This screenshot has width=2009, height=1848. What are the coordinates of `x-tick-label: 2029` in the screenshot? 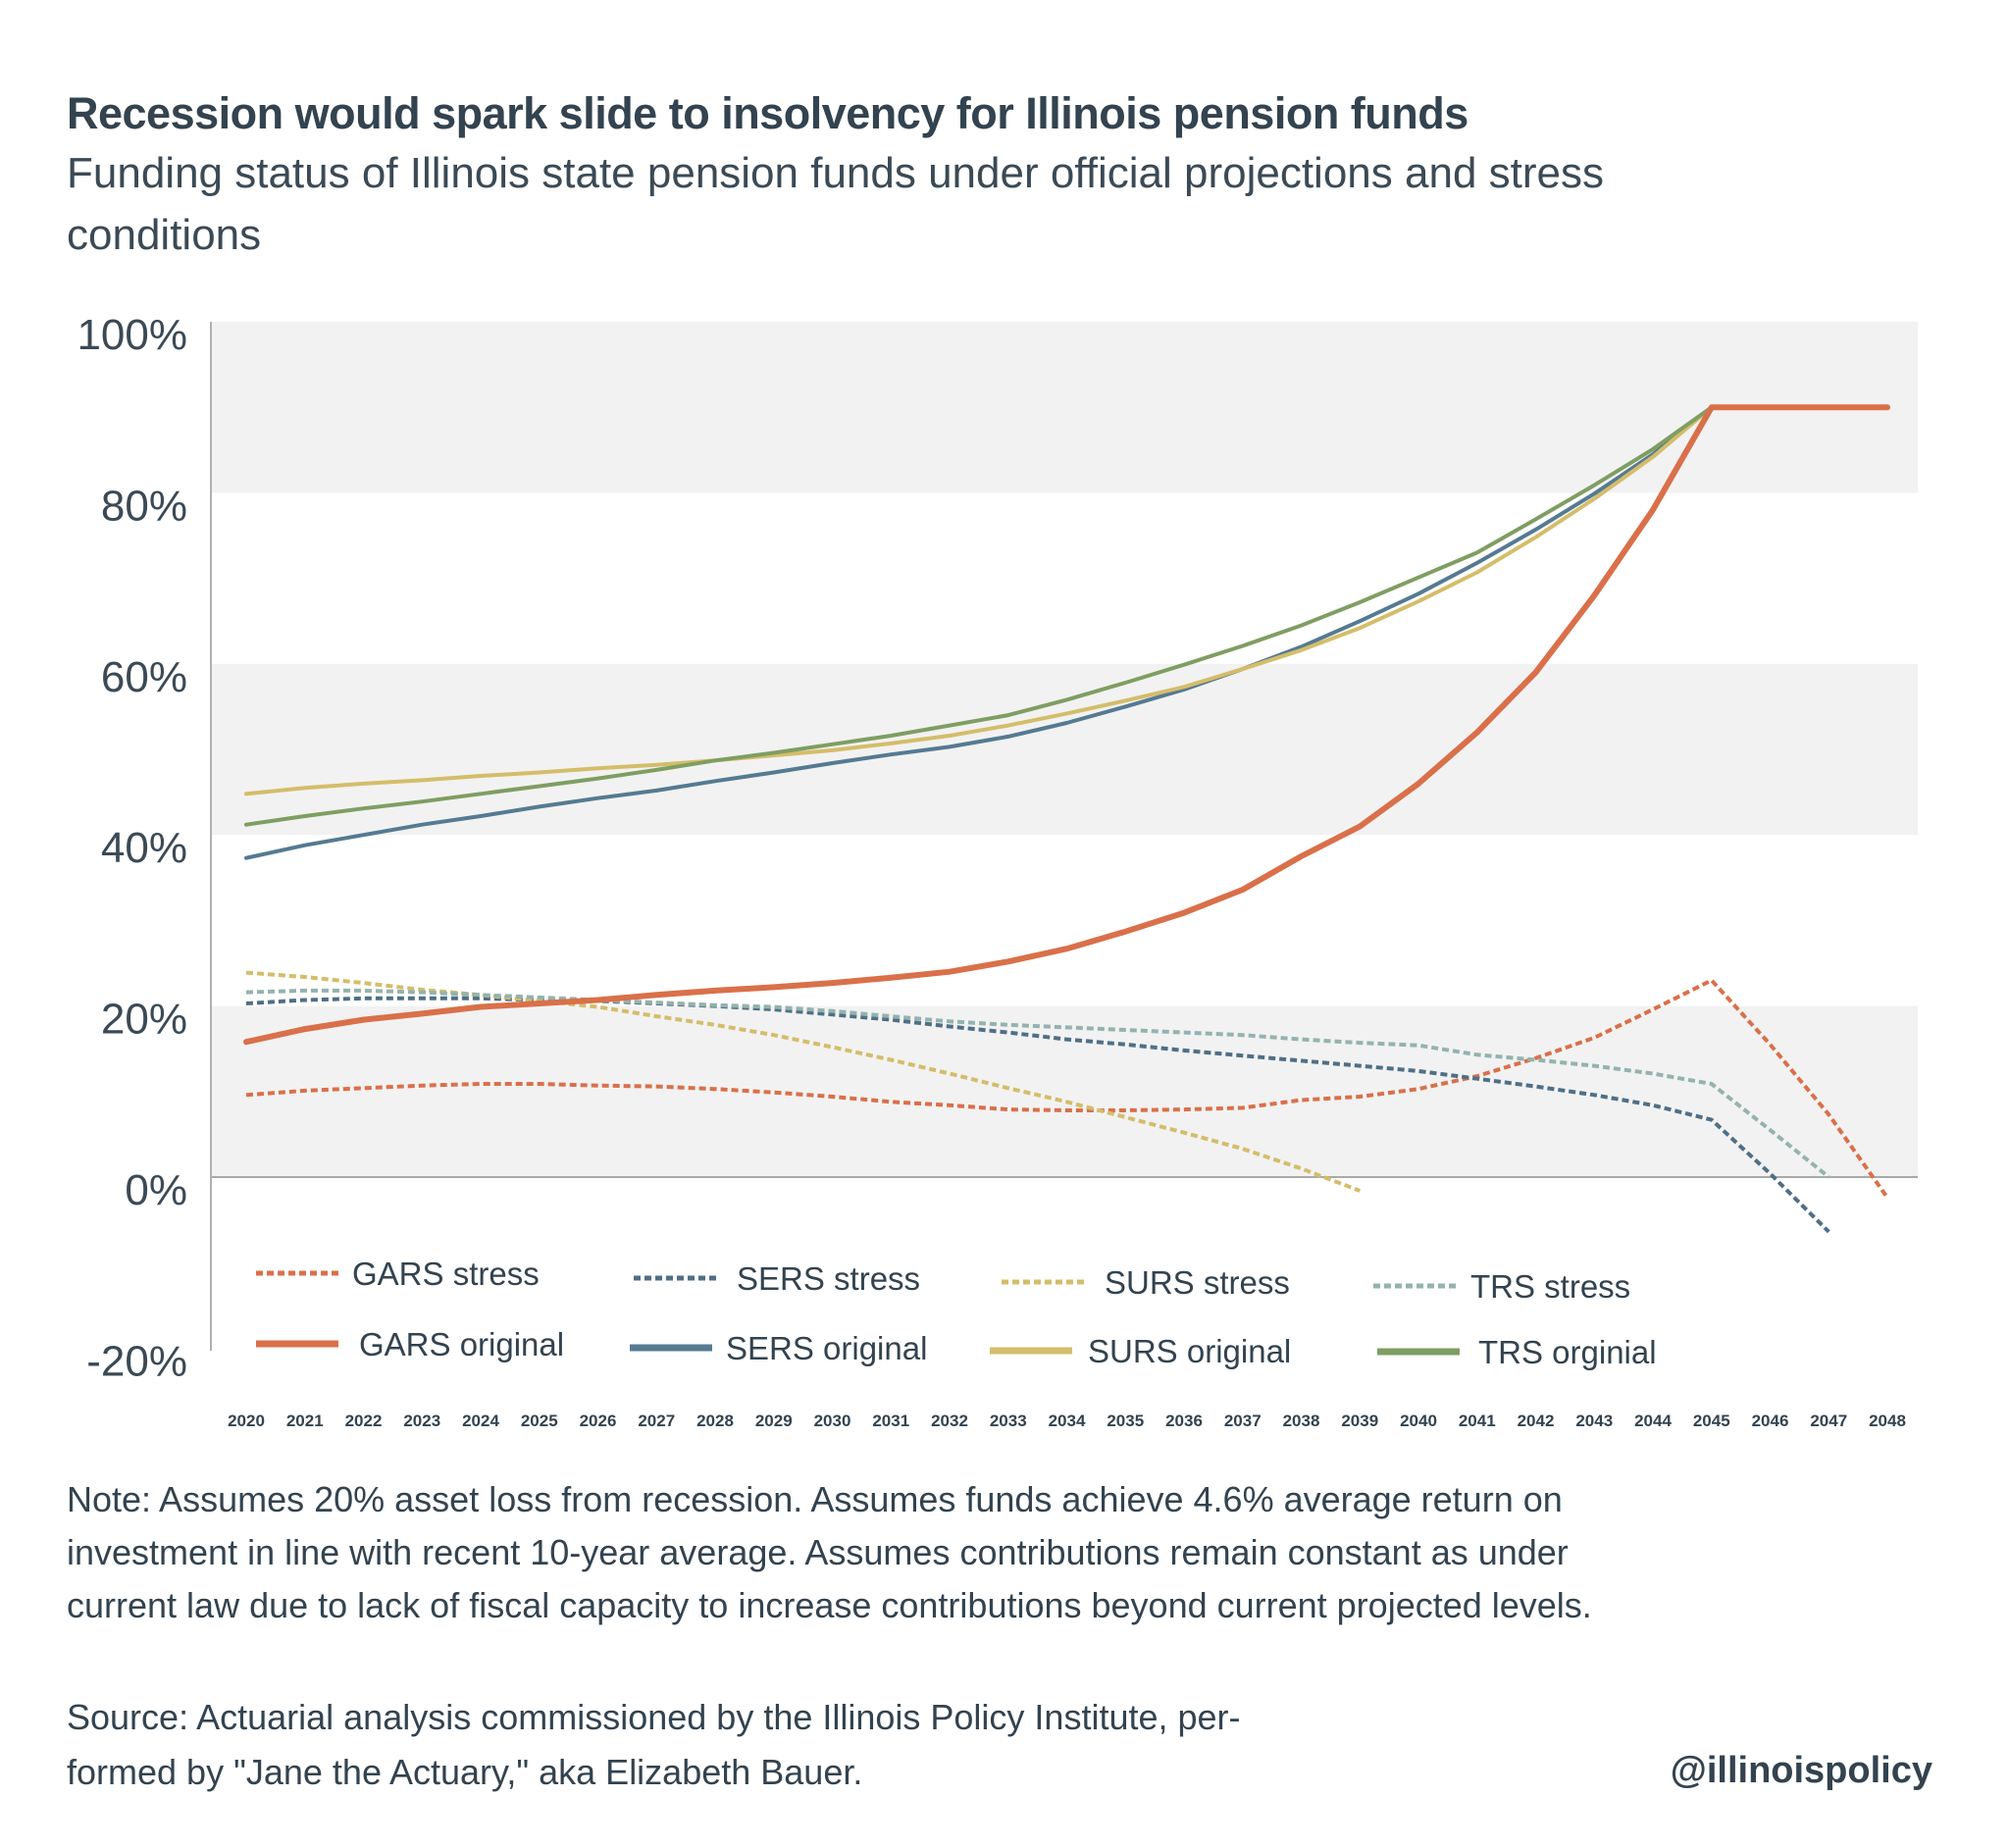 It's located at (774, 1421).